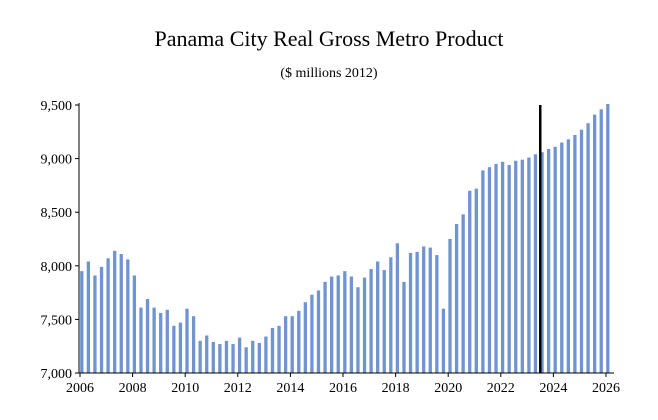  What do you see at coordinates (501, 388) in the screenshot?
I see `x-tick-label-8: 2022` at bounding box center [501, 388].